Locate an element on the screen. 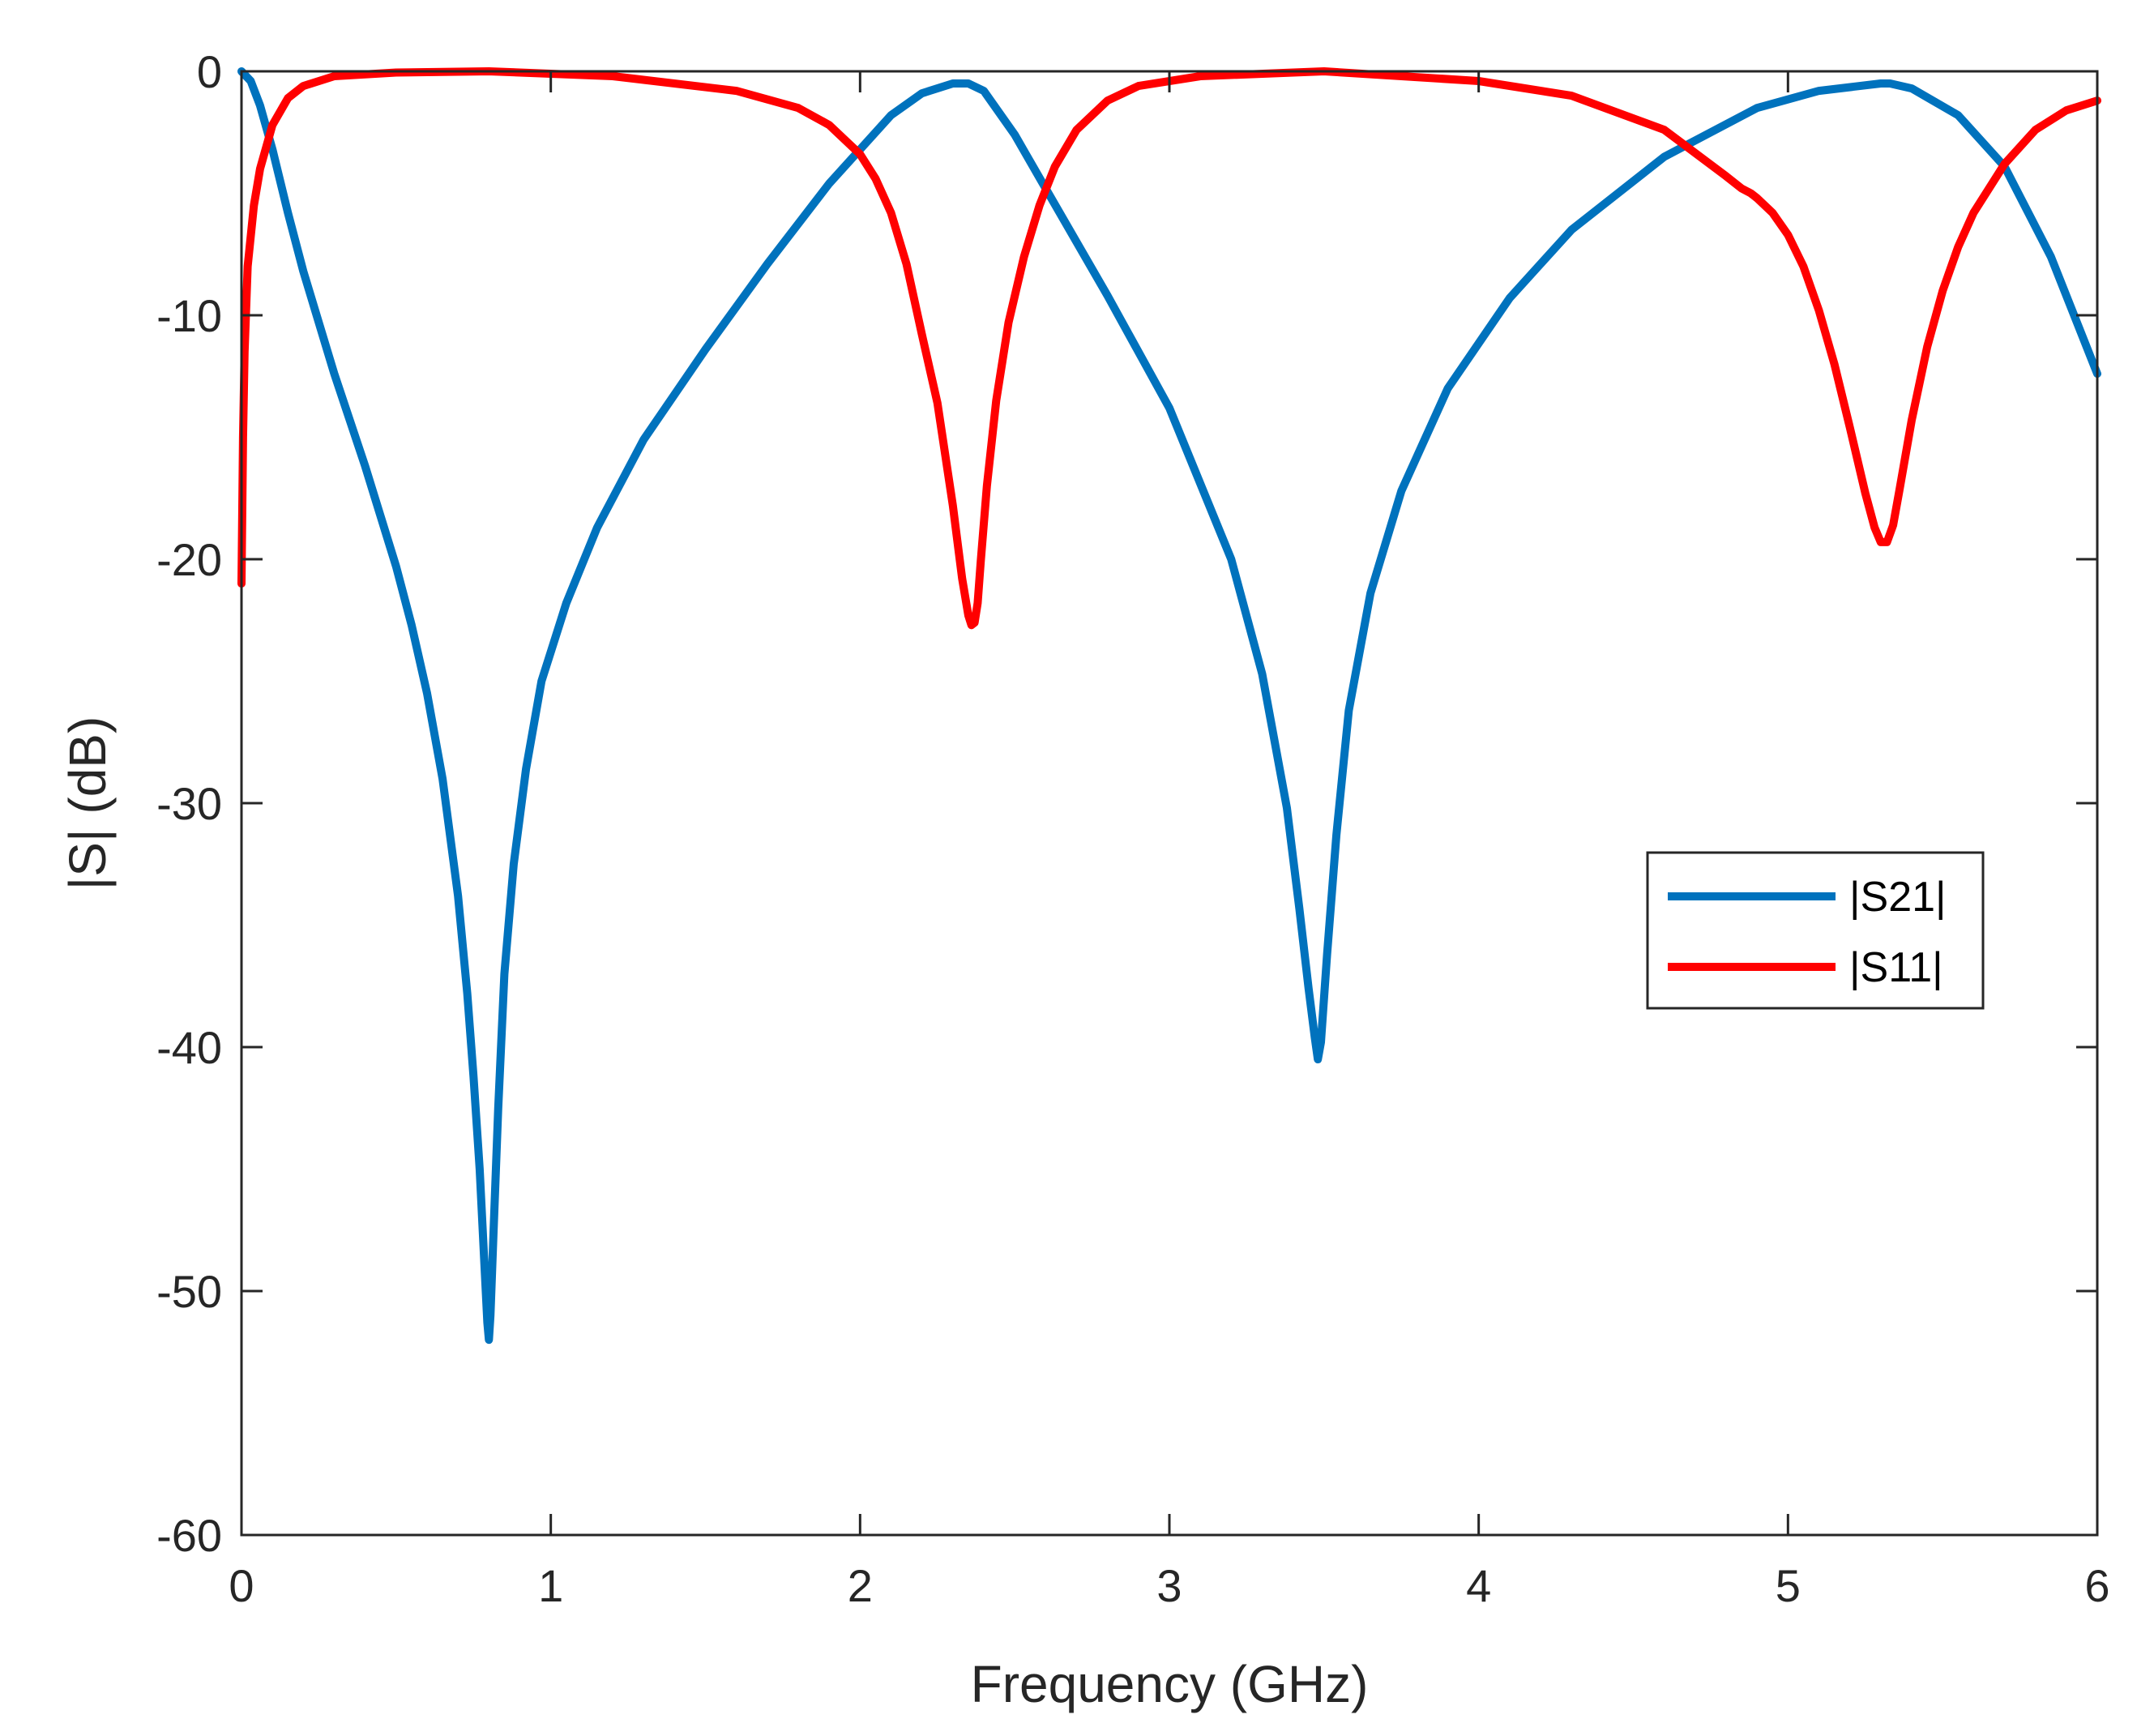 This screenshot has height=1736, width=2154. x-tick-label: 4 is located at coordinates (1479, 1585).